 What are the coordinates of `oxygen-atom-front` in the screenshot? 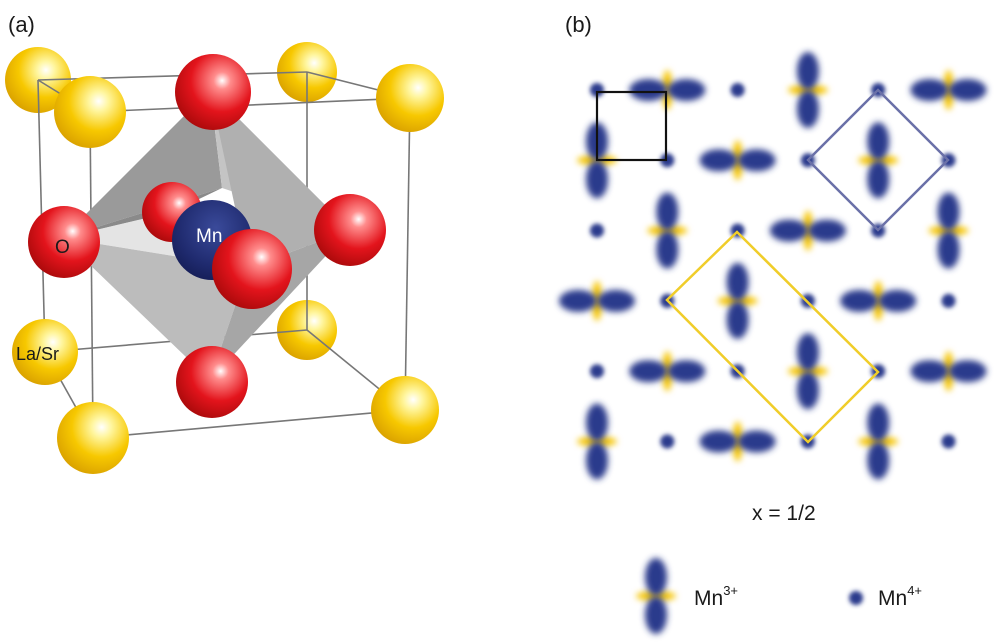 It's located at (252, 269).